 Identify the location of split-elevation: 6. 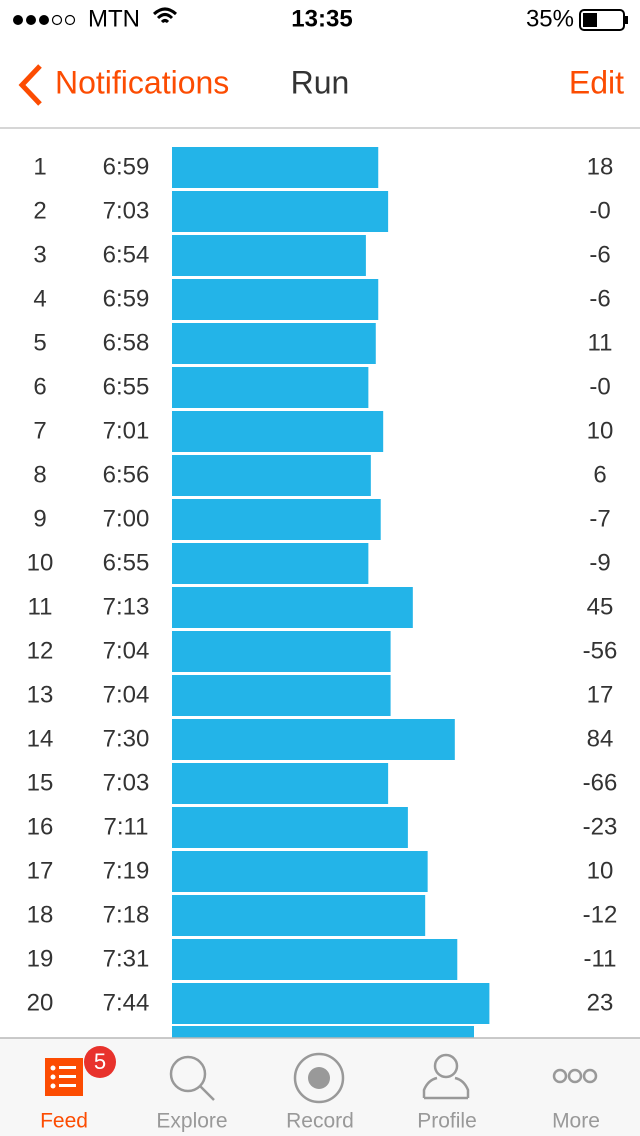
(599, 474).